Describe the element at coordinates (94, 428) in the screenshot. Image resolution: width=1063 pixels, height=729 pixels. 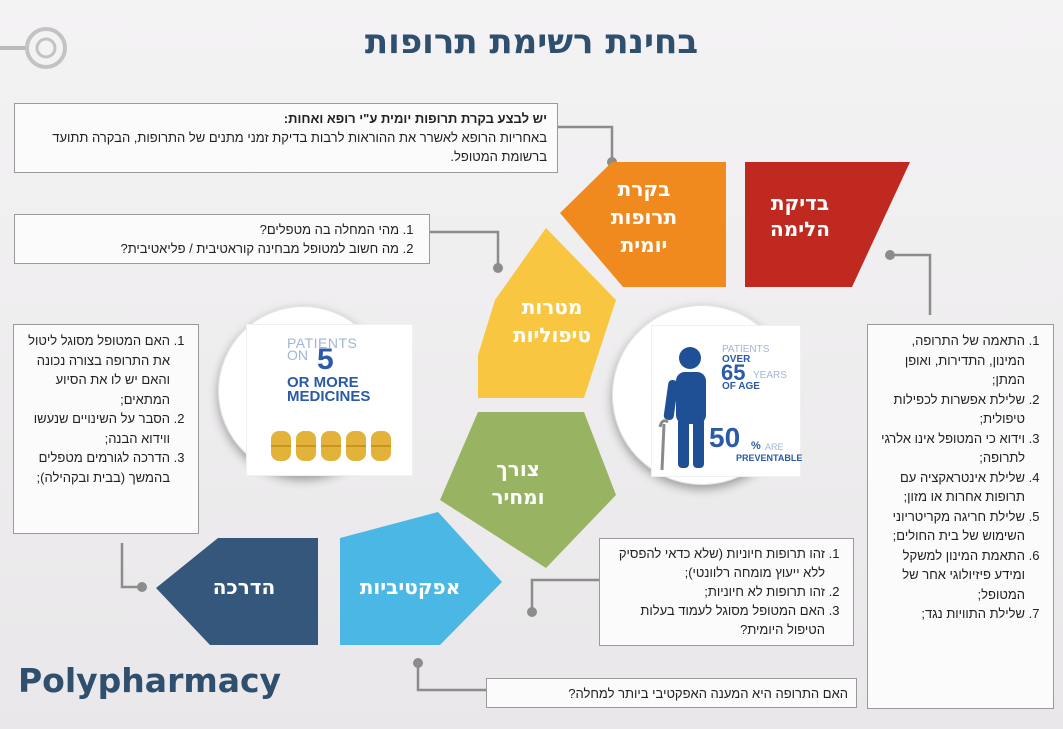
I see `guidance-item: הסבר על השינויים שנעשו ווידוא הבנה;` at that location.